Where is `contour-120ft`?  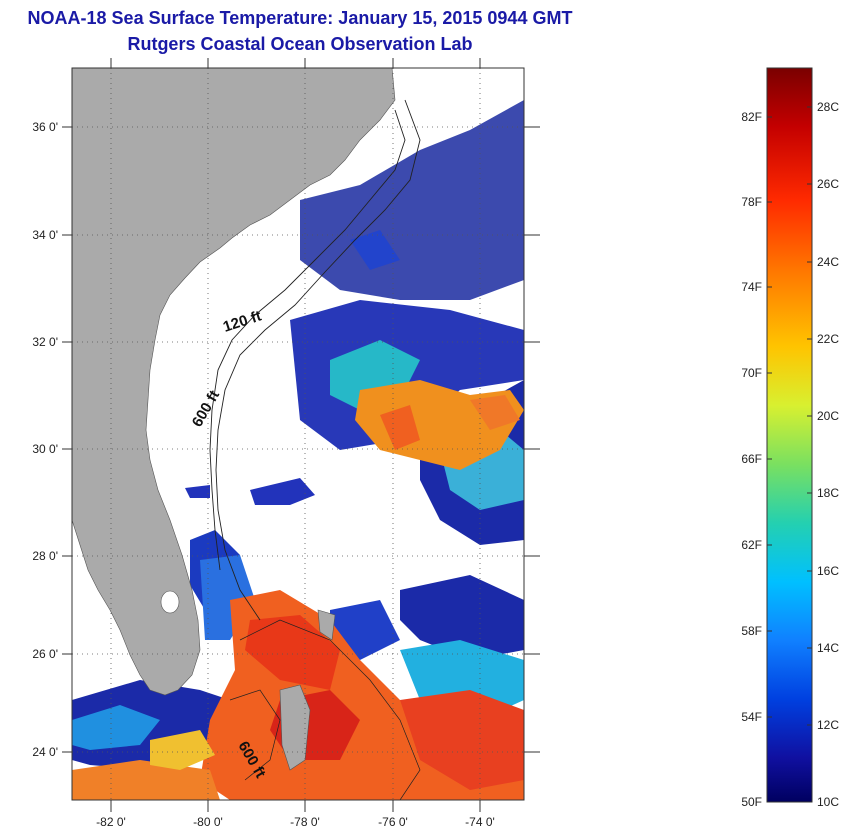
contour-120ft is located at coordinates (307, 340).